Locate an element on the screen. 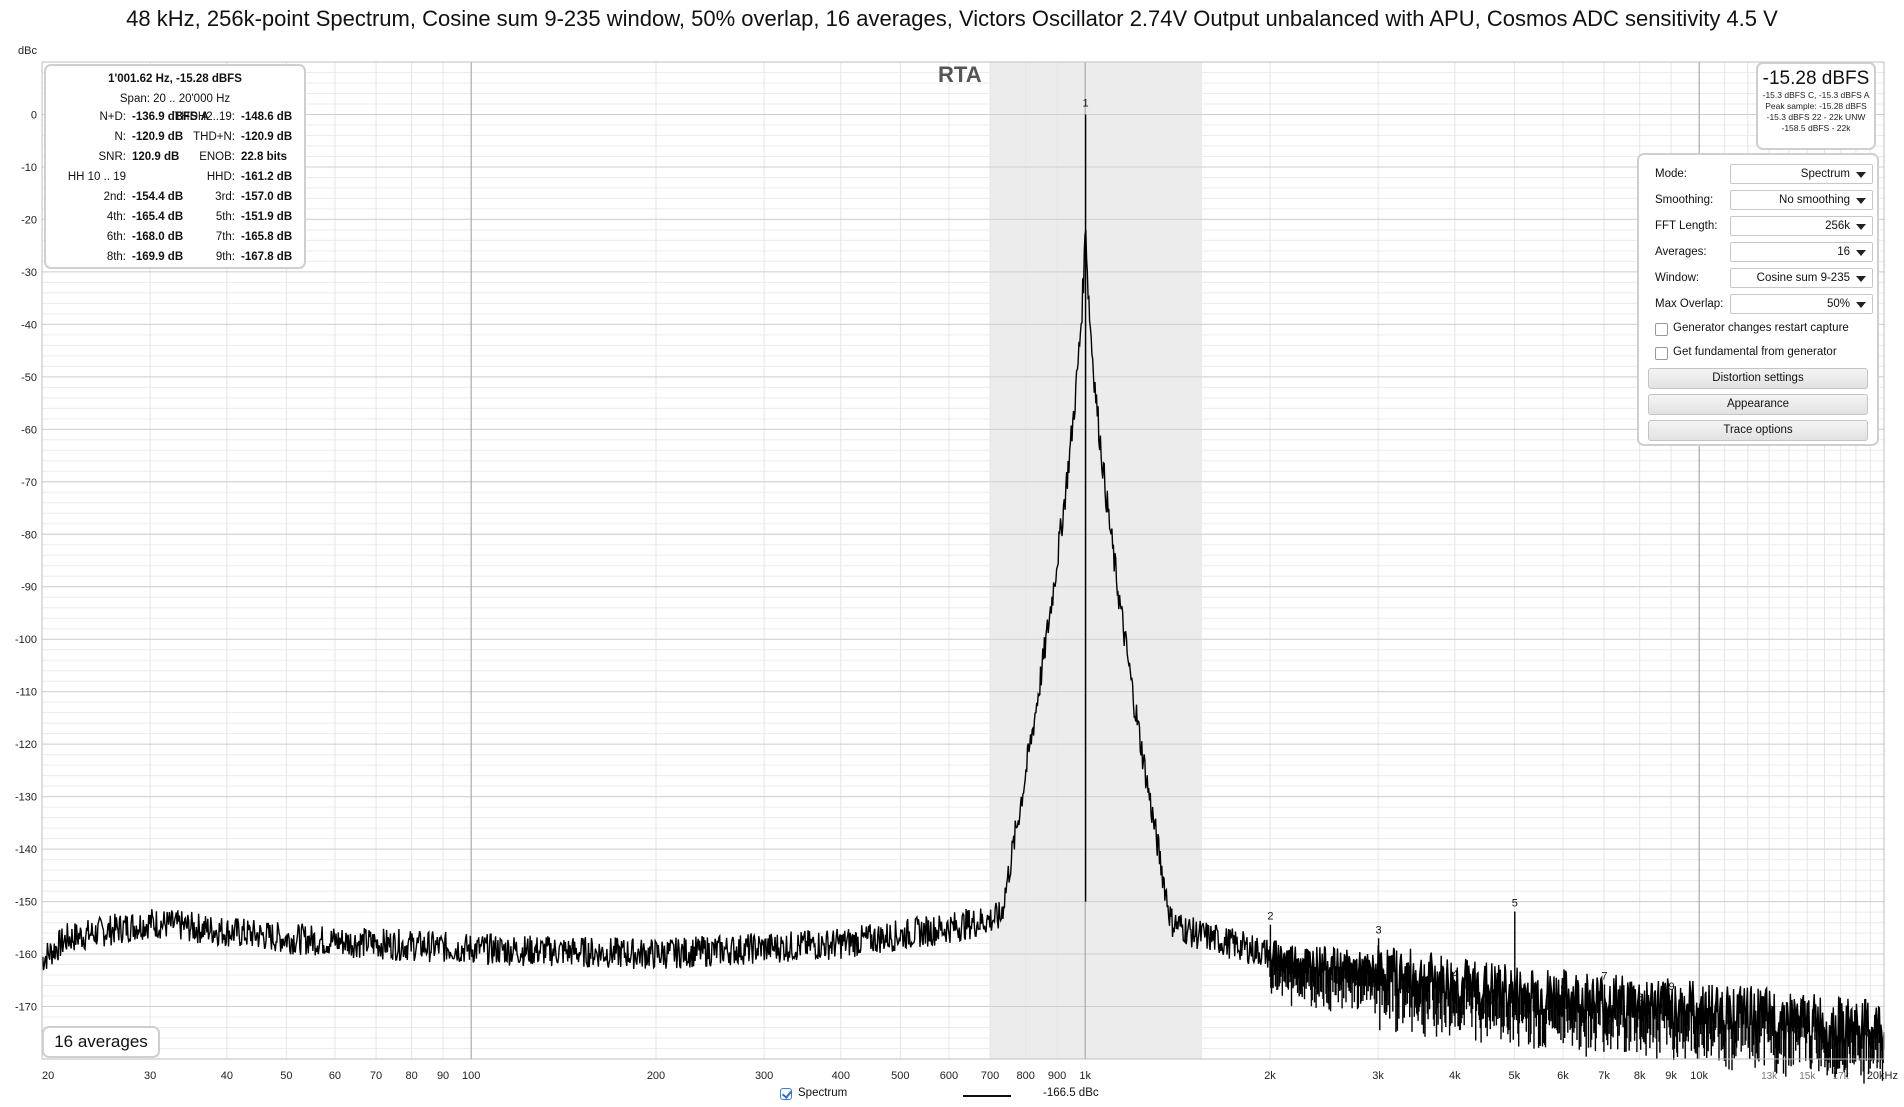 The image size is (1904, 1107). smoothing-row: Smoothing: No smoothing is located at coordinates (1760, 201).